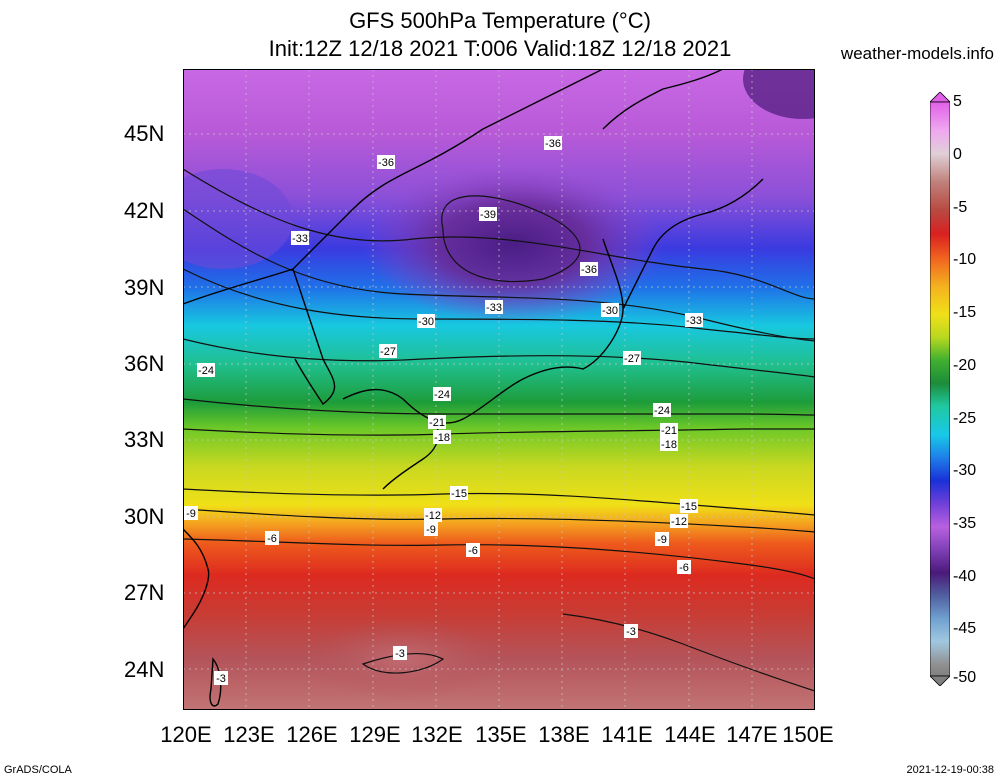 This screenshot has width=1000, height=779. Describe the element at coordinates (488, 215) in the screenshot. I see `contour-label: -39` at that location.